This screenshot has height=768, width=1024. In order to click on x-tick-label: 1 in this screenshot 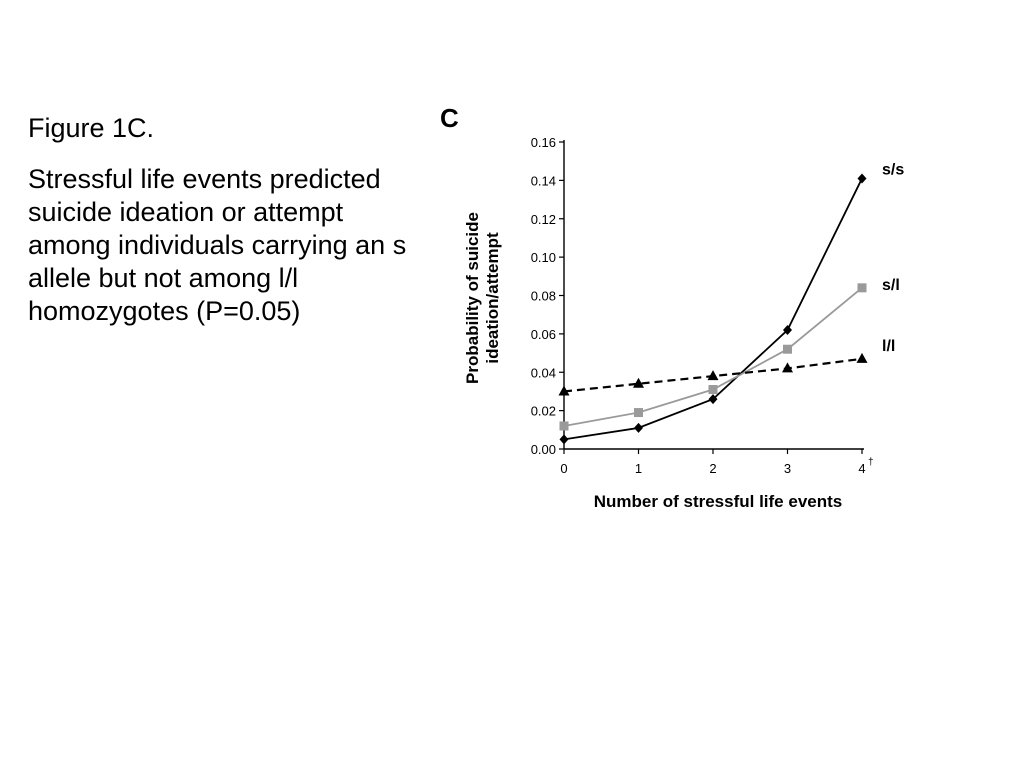, I will do `click(638, 468)`.